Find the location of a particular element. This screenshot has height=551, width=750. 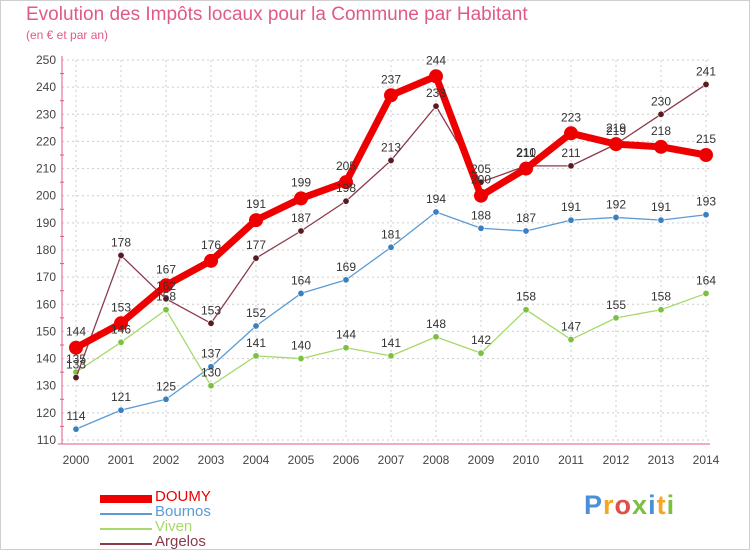

x-tick-label: 2012 is located at coordinates (616, 460).